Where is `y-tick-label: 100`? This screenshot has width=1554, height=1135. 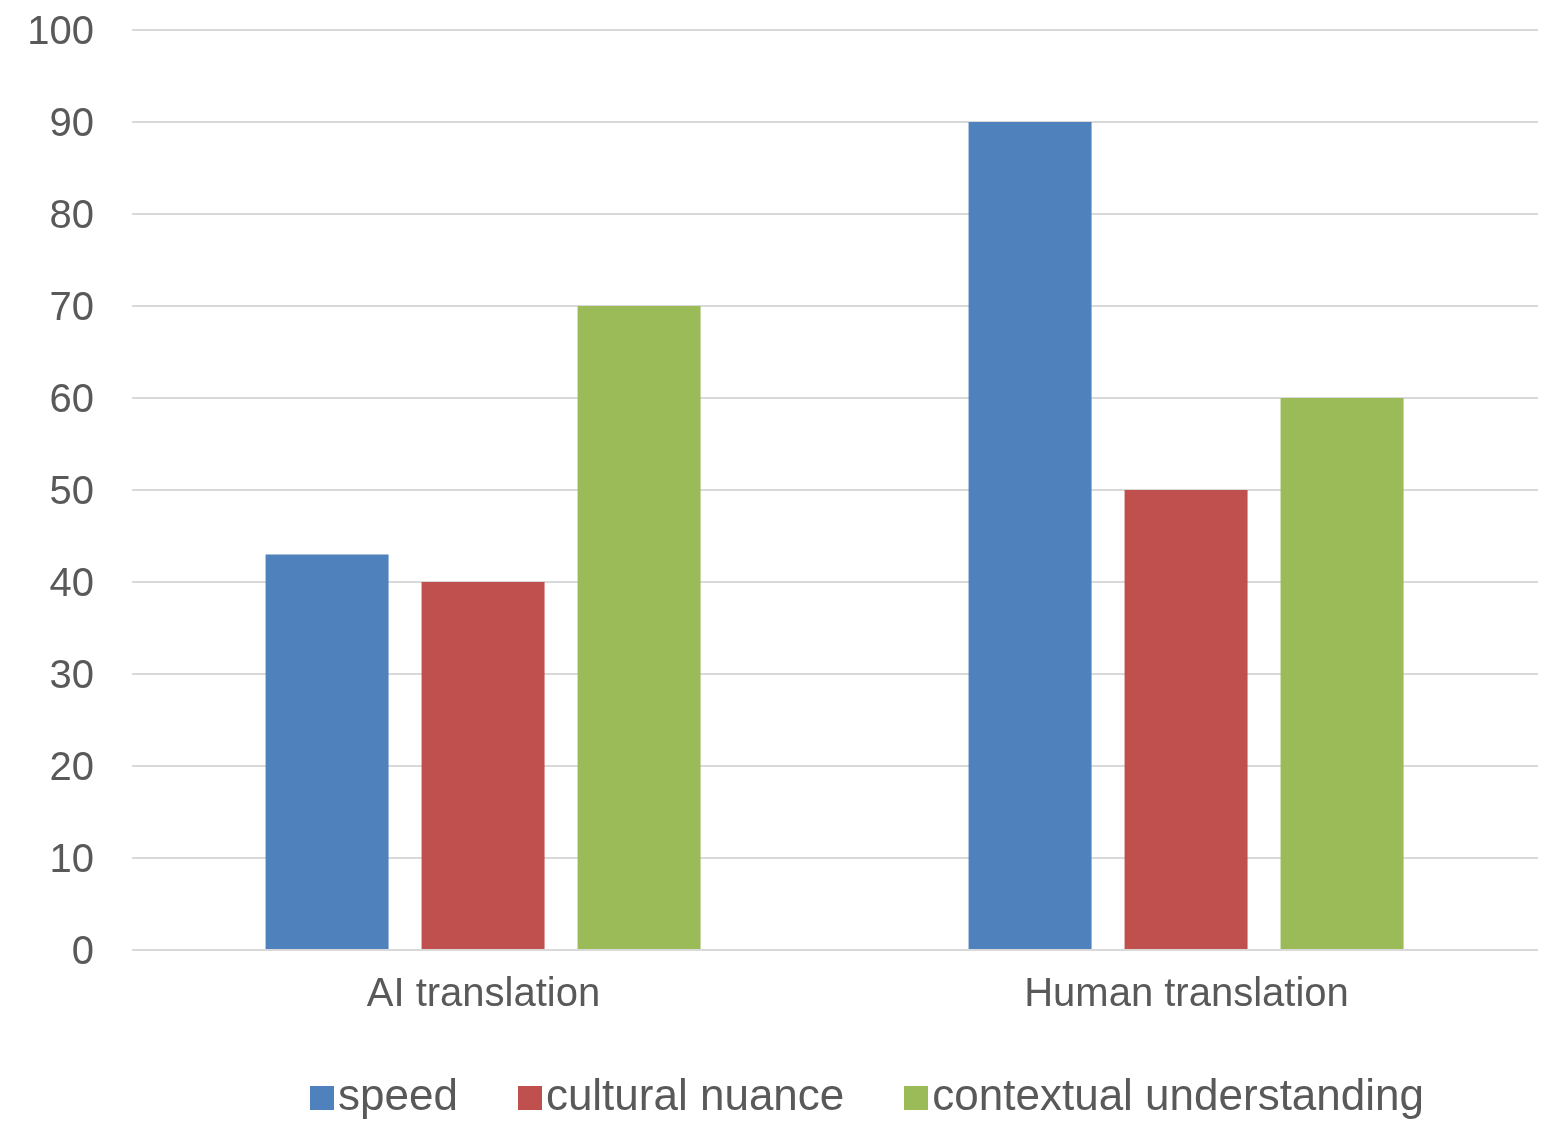
y-tick-label: 100 is located at coordinates (60, 30).